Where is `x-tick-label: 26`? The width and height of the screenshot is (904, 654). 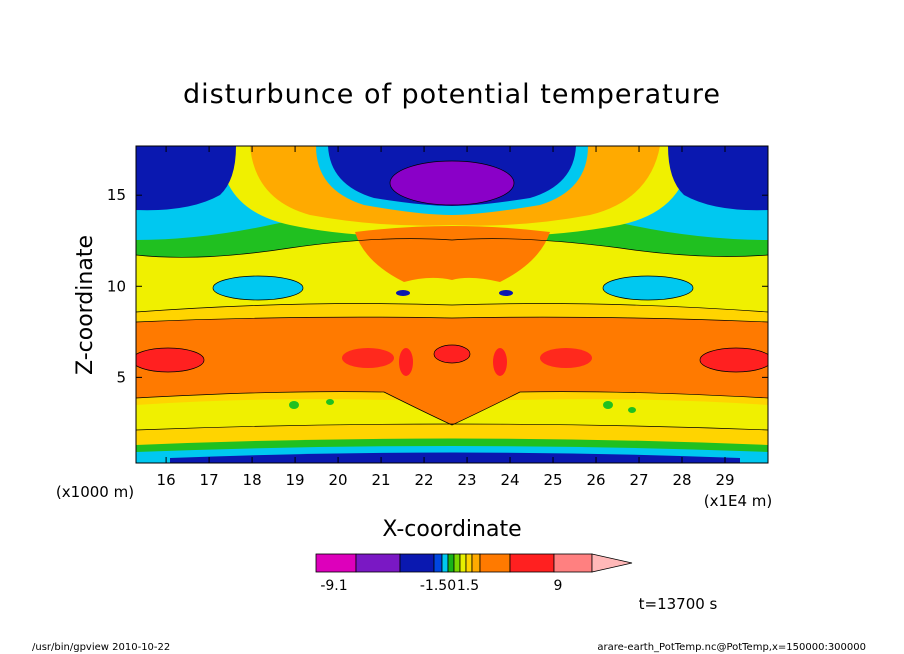 x-tick-label: 26 is located at coordinates (595, 480).